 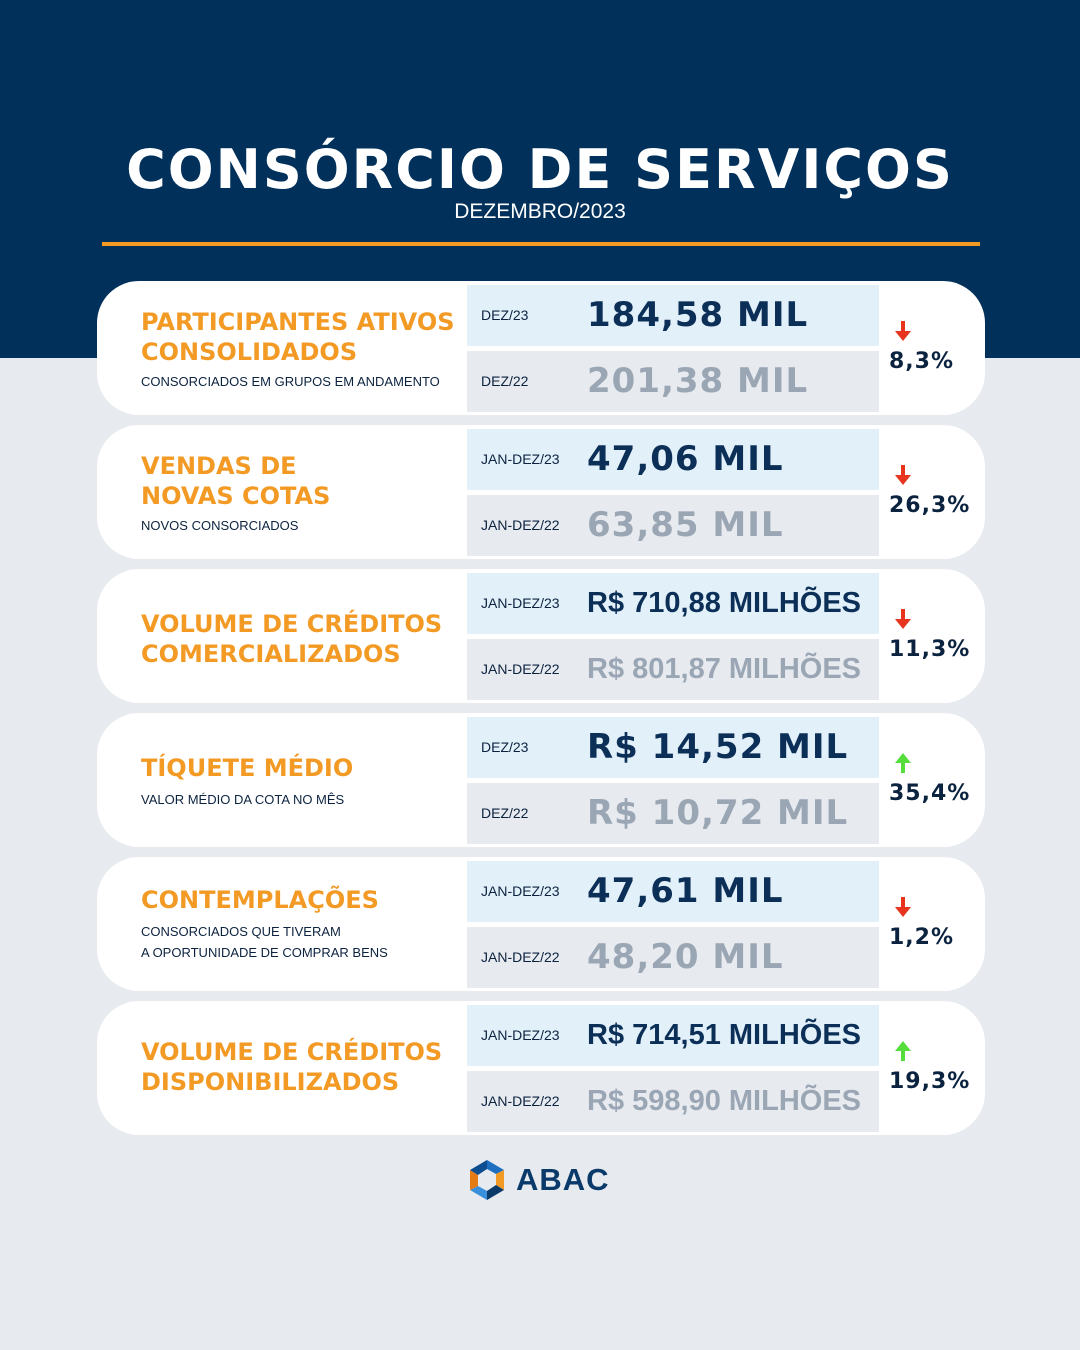 What do you see at coordinates (685, 459) in the screenshot?
I see `current-value: 47,06 MIL` at bounding box center [685, 459].